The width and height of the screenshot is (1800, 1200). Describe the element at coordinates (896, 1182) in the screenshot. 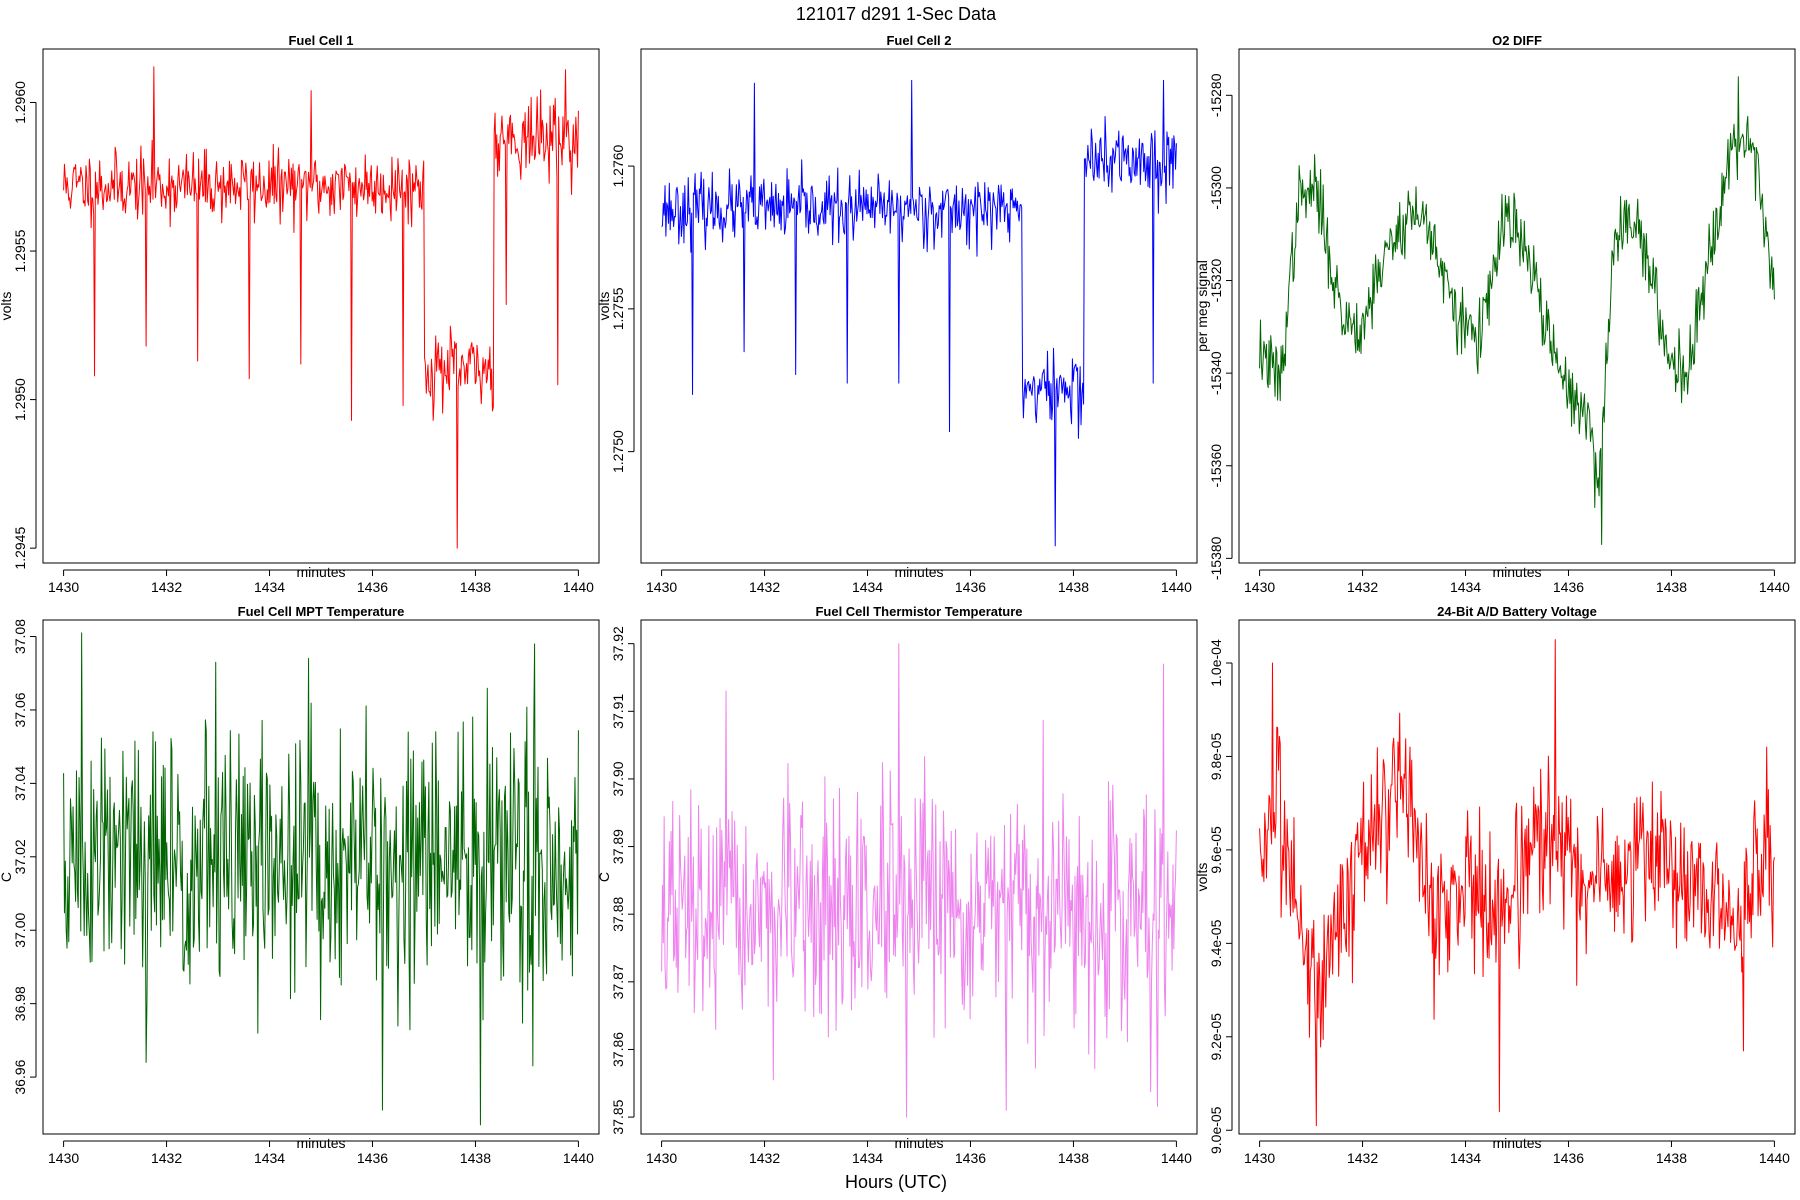

I see `overall-x-label: Hours (UTC)` at that location.